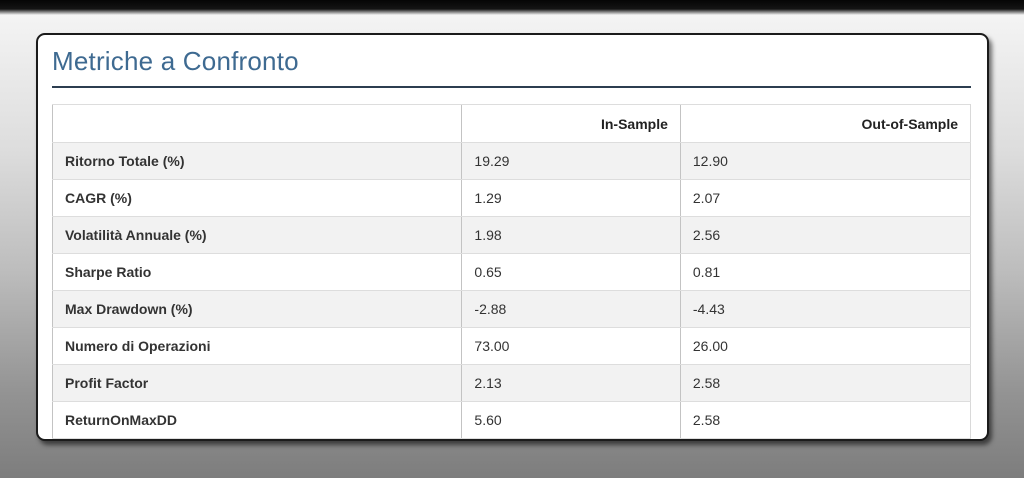 The image size is (1024, 478). I want to click on header-in-sample: In-Sample, so click(571, 123).